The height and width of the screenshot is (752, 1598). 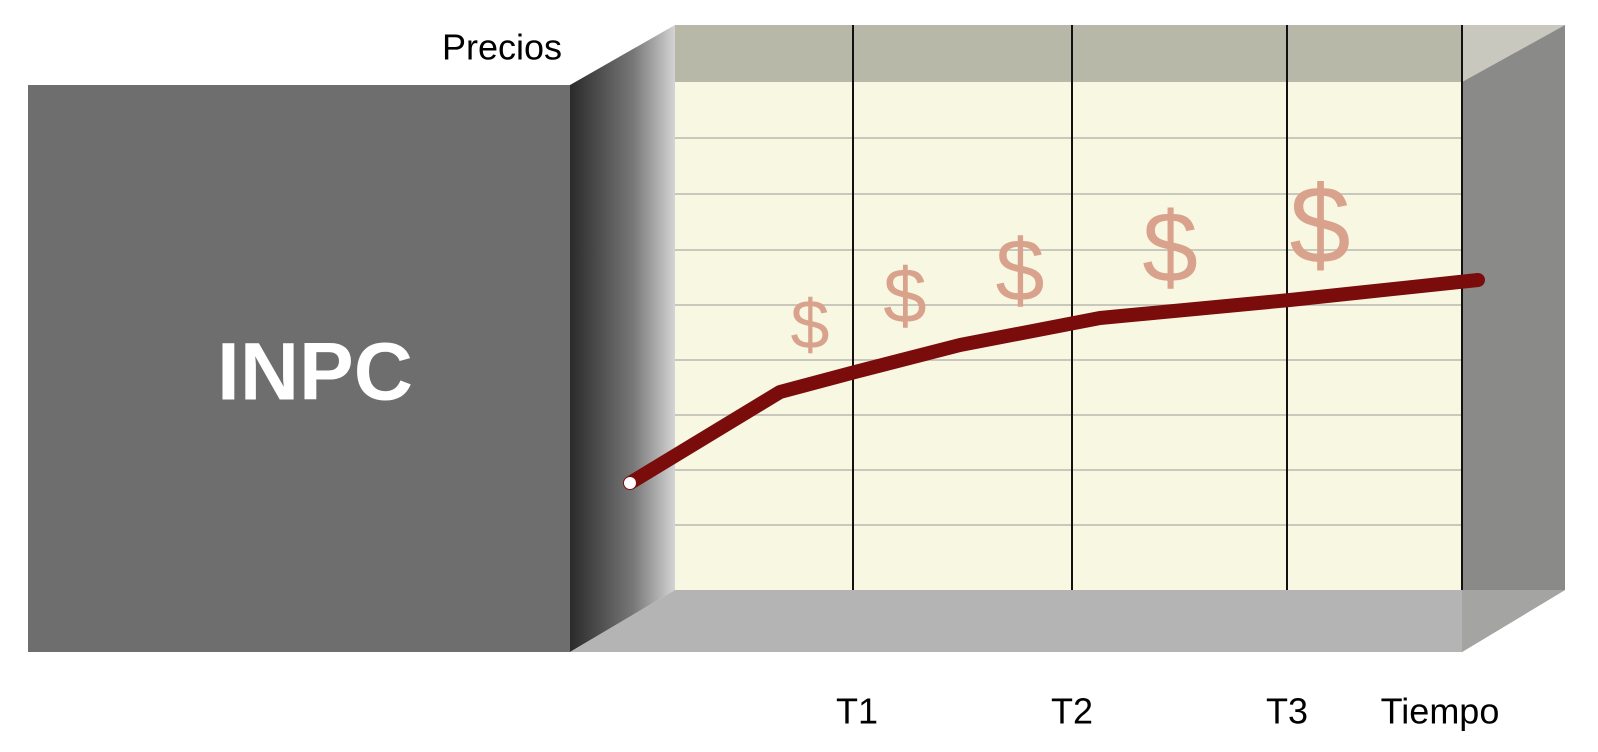 What do you see at coordinates (1016, 621) in the screenshot?
I see `floor` at bounding box center [1016, 621].